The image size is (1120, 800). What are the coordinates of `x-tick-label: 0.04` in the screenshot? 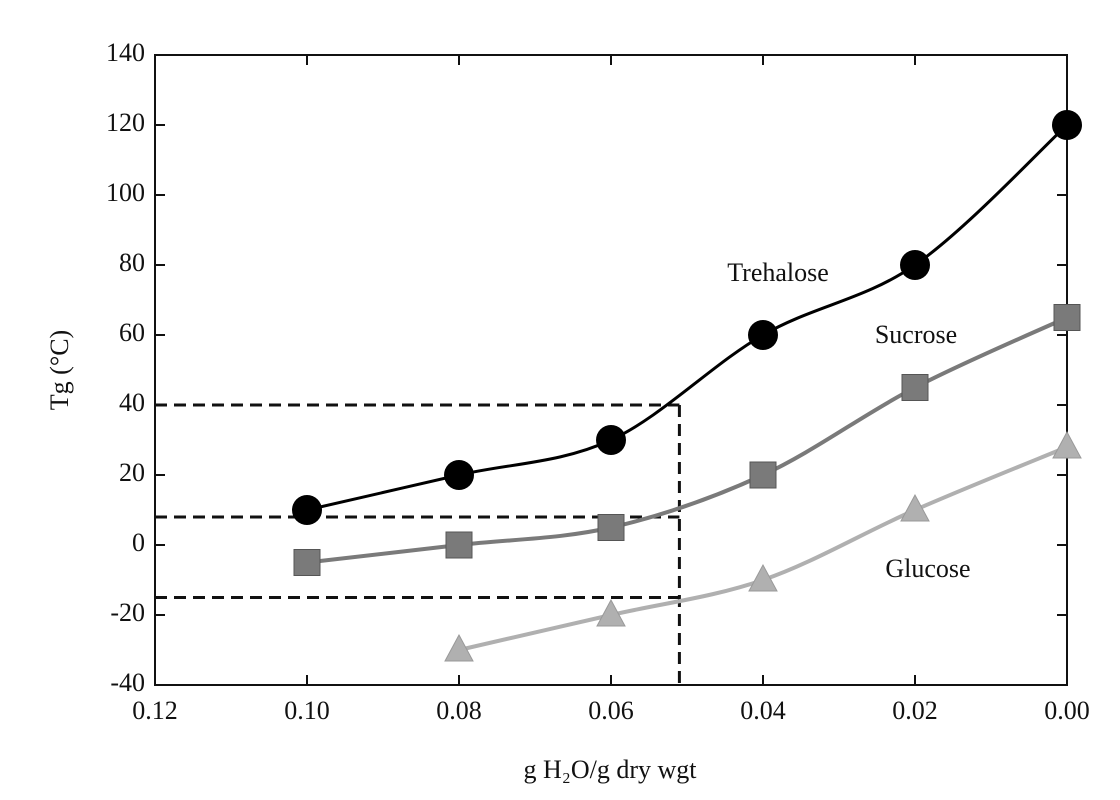 It's located at (763, 710).